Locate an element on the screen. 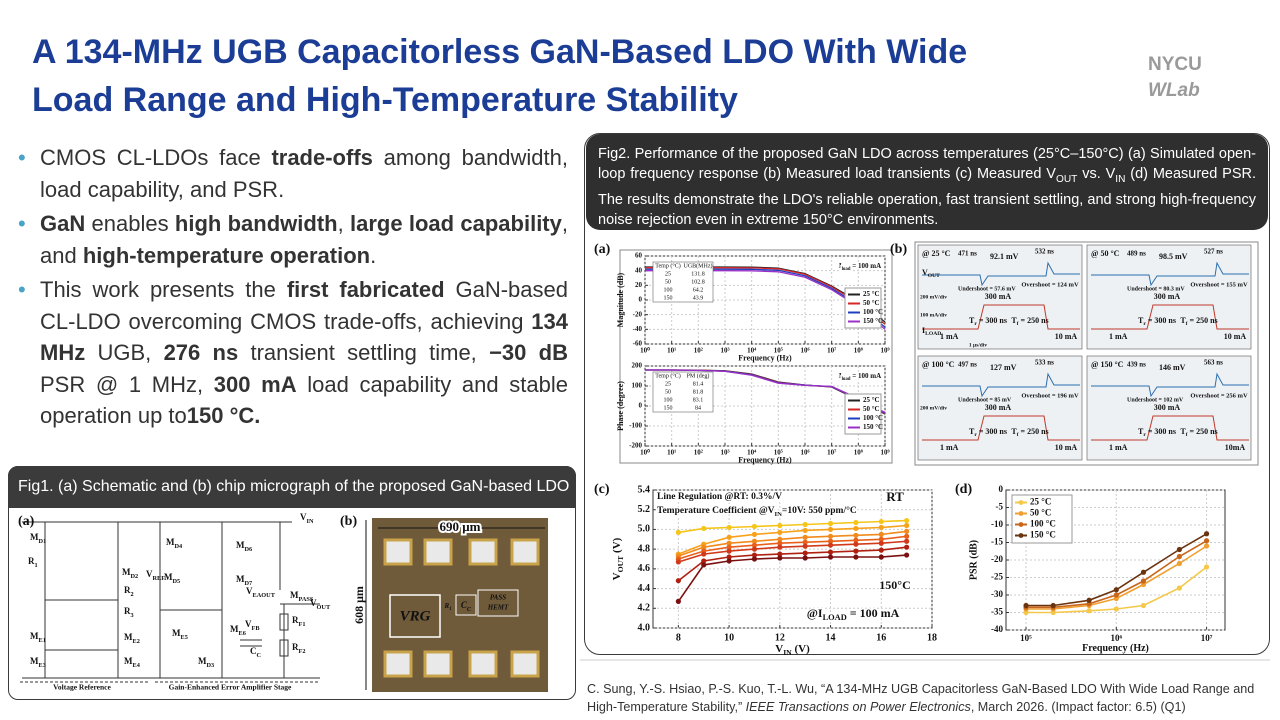  text-run: f is located at coordinates (1018, 435).